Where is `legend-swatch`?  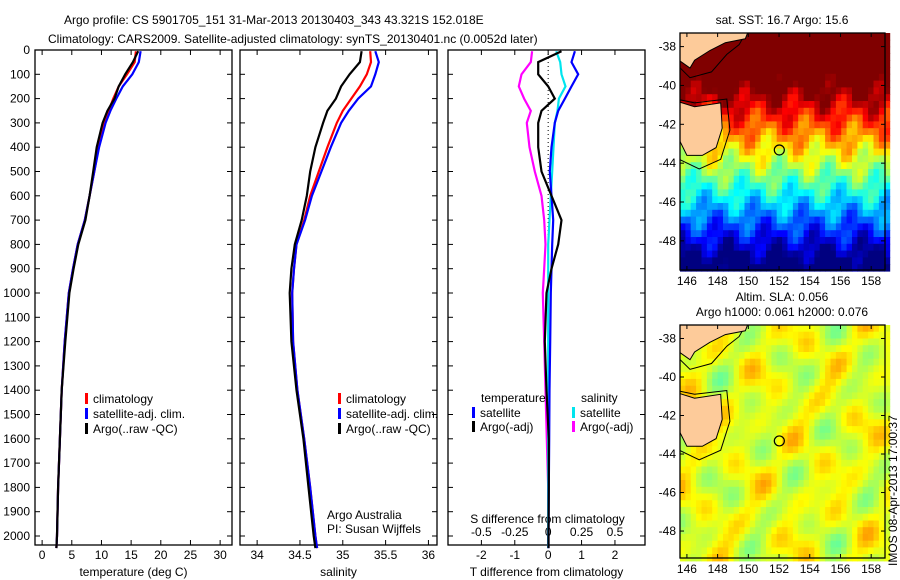
legend-swatch is located at coordinates (573, 426).